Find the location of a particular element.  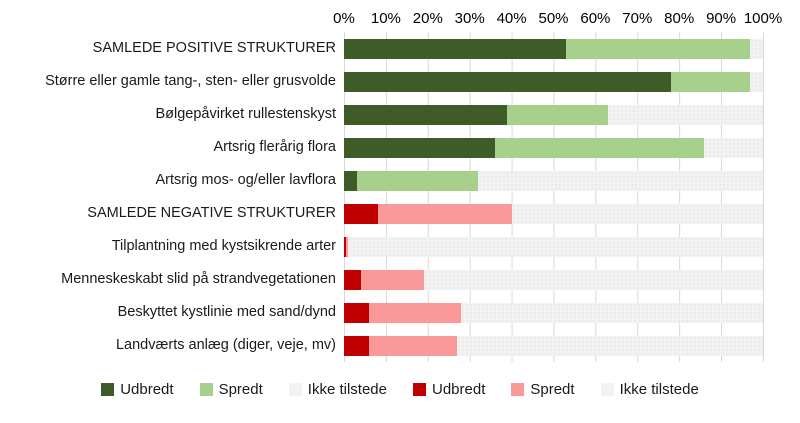

chart-row: Beskyttet kystlinie med sand/dynd is located at coordinates (400, 312).